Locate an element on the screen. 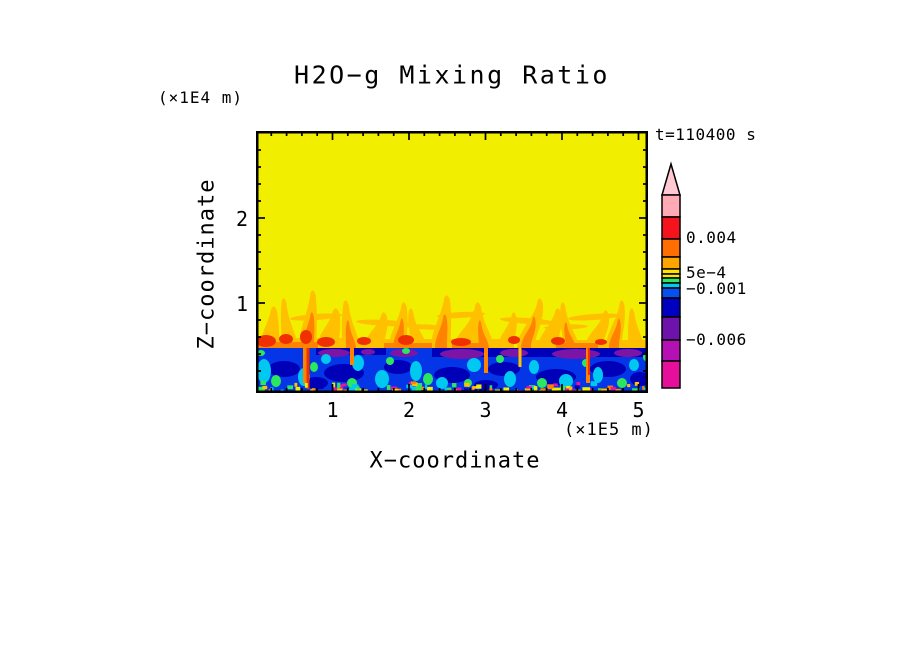  boundary-navy-strip is located at coordinates (540, 352).